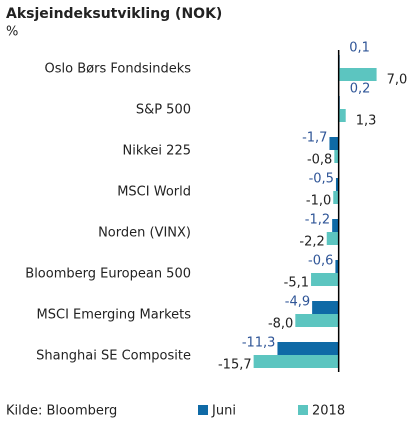  I want to click on value-label: -5,1, so click(296, 283).